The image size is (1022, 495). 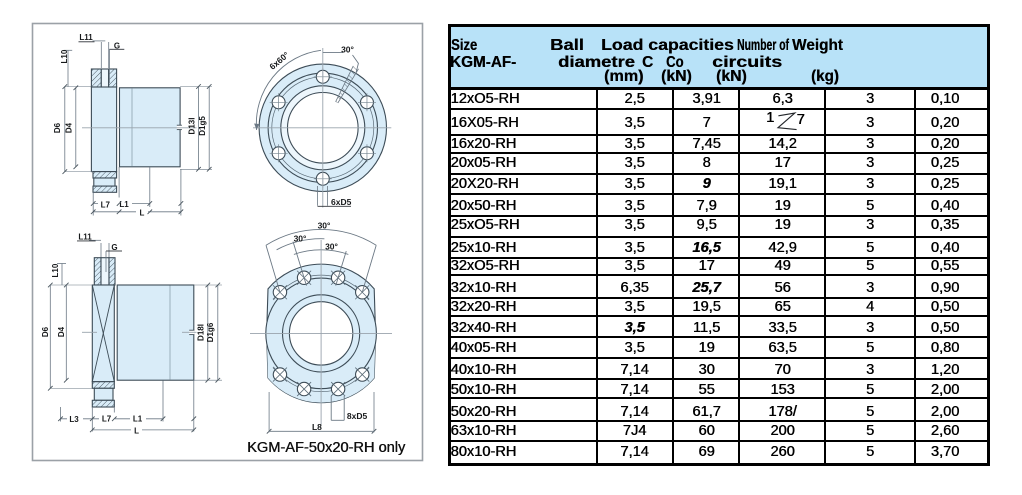 What do you see at coordinates (192, 126) in the screenshot?
I see `svg-text: D13I` at bounding box center [192, 126].